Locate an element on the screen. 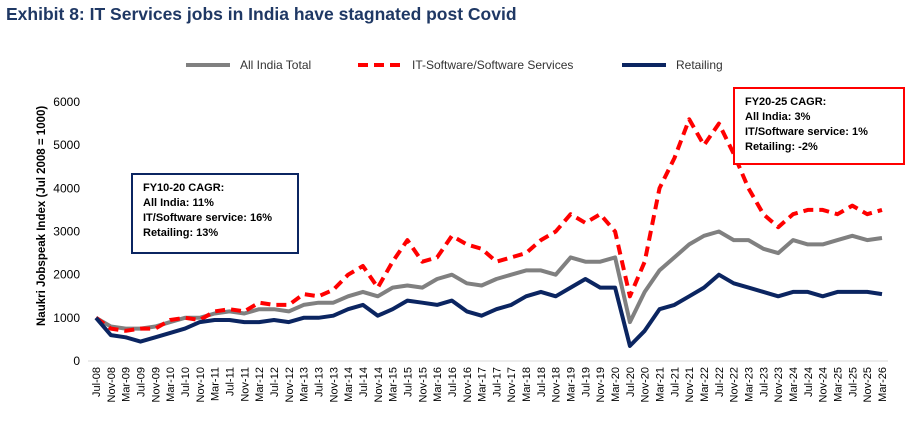 This screenshot has height=423, width=913. x-tick-label: Jul-17 is located at coordinates (497, 382).